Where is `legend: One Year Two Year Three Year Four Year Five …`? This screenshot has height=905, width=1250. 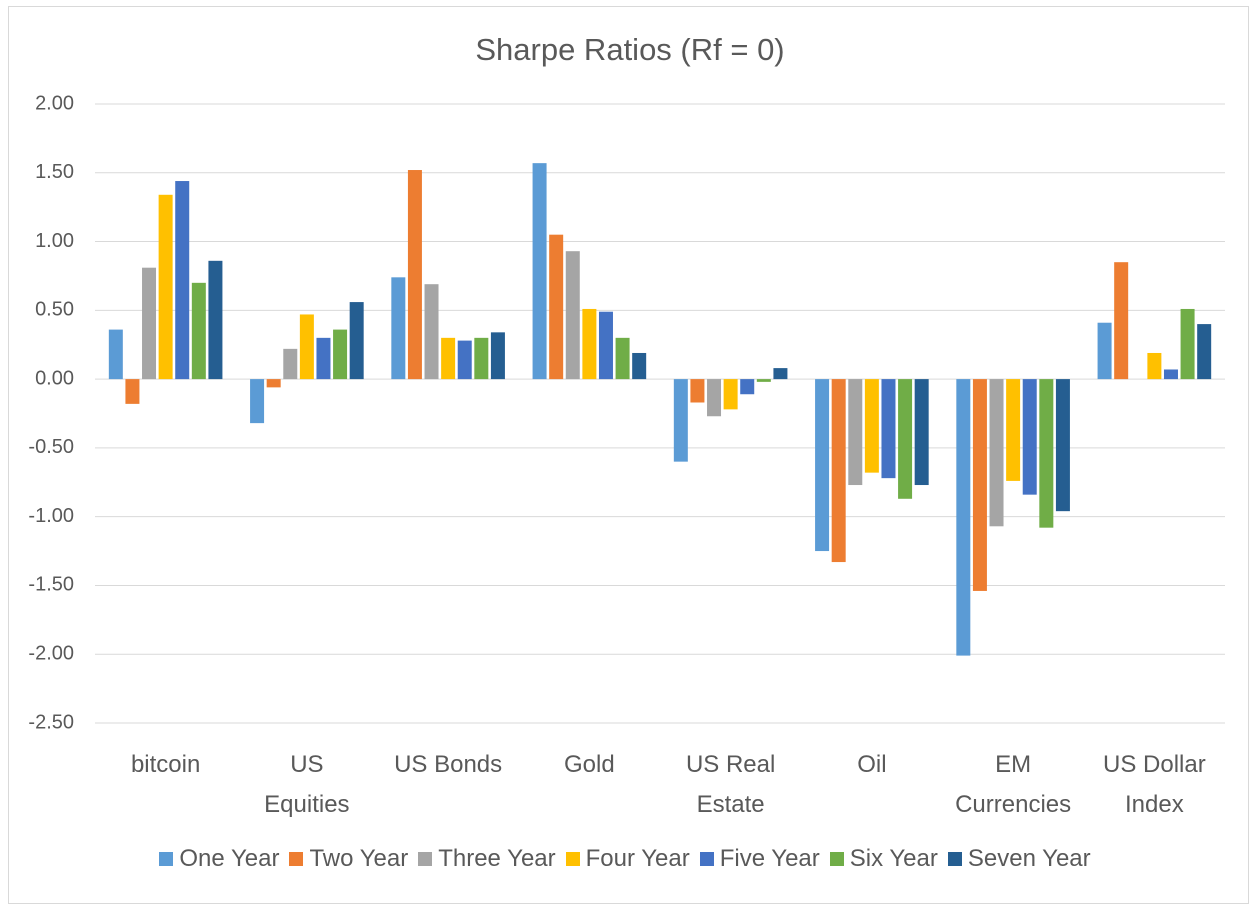
legend: One Year Two Year Three Year Four Year Five … is located at coordinates (625, 859).